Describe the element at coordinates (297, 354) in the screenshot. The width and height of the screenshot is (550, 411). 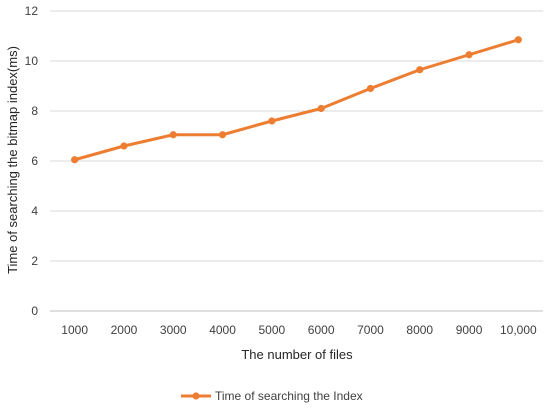
I see `x-axis-title: The number of files` at that location.